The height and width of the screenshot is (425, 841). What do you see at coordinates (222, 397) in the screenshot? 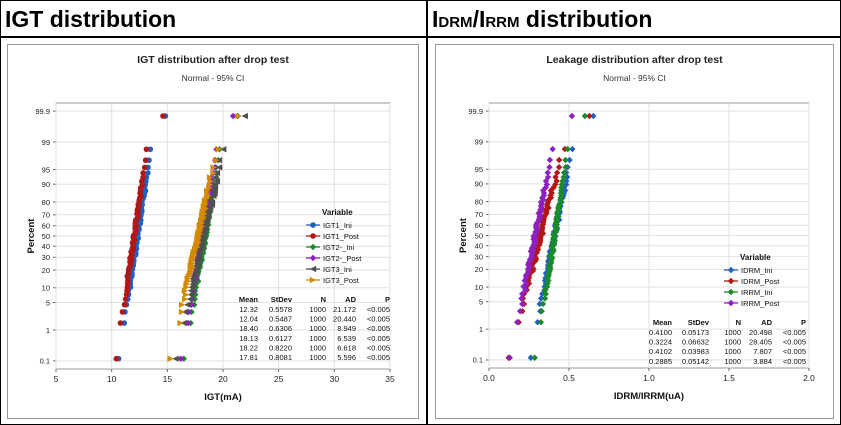
I see `x-axis-label: IGT(mA)` at bounding box center [222, 397].